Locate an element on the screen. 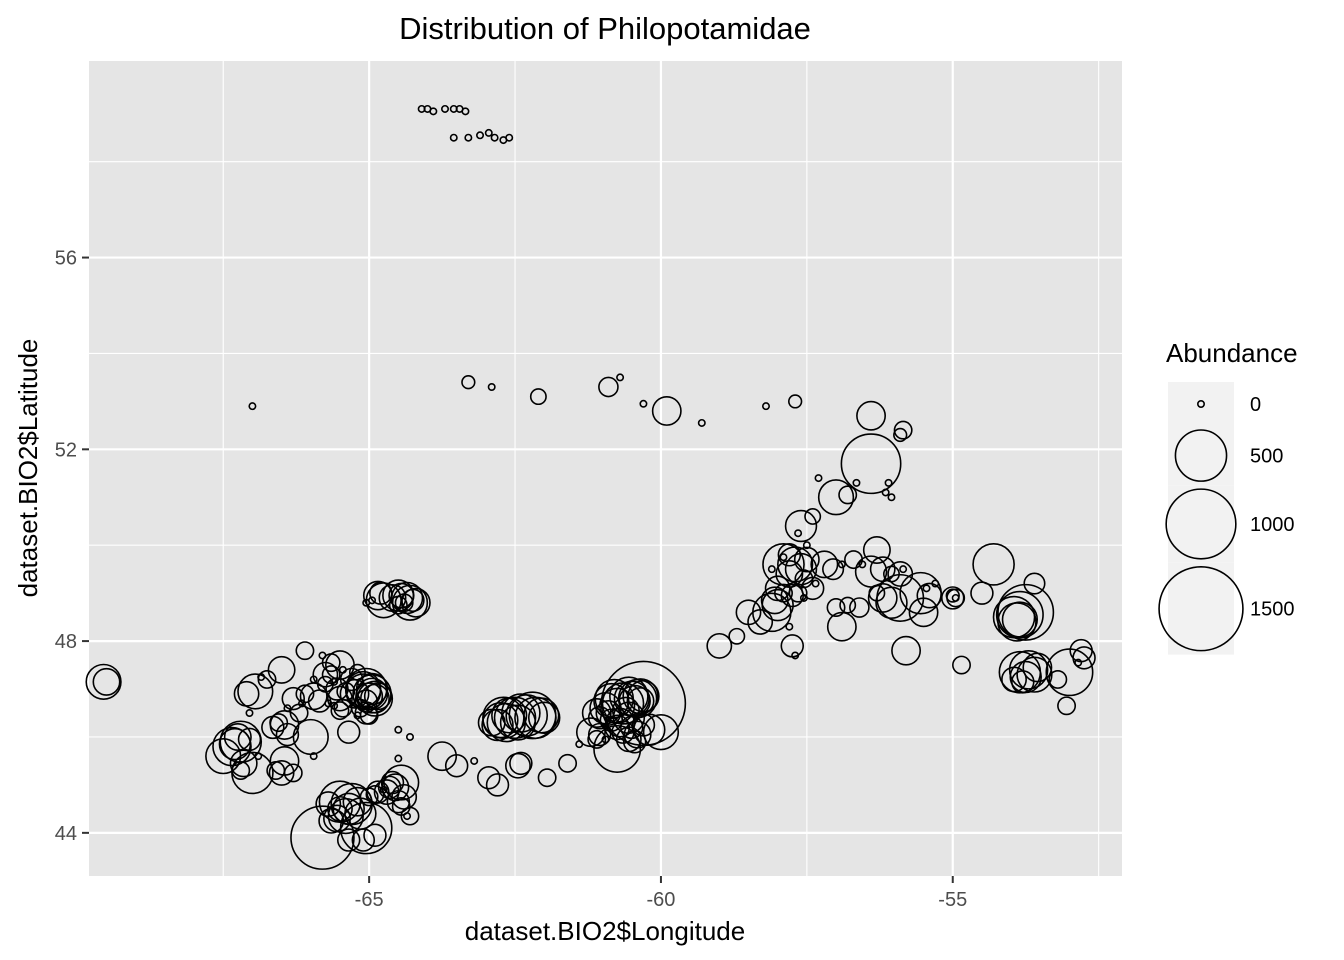  legend-label: 500 is located at coordinates (1266, 457).